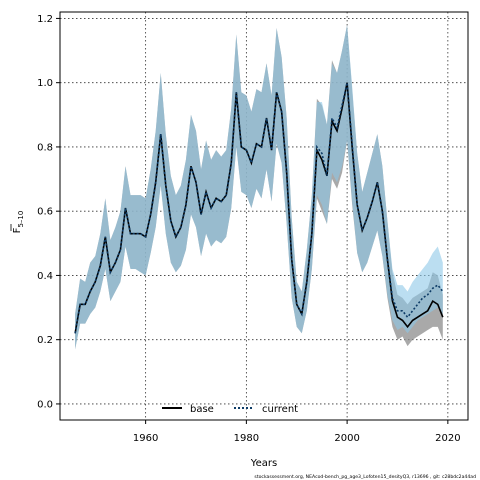 The width and height of the screenshot is (480, 480). Describe the element at coordinates (45, 83) in the screenshot. I see `y-tick-label: 1.0` at that location.